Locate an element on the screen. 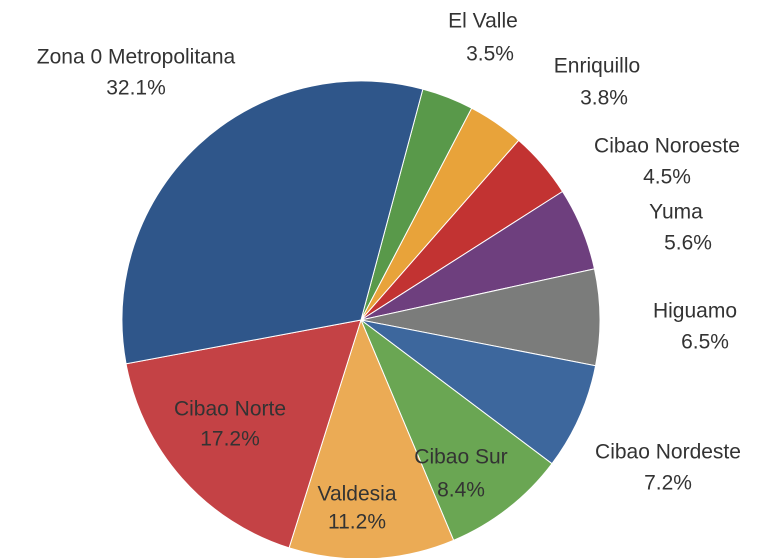 The image size is (761, 558). slice-label: Zona 0 Metropolitana is located at coordinates (136, 57).